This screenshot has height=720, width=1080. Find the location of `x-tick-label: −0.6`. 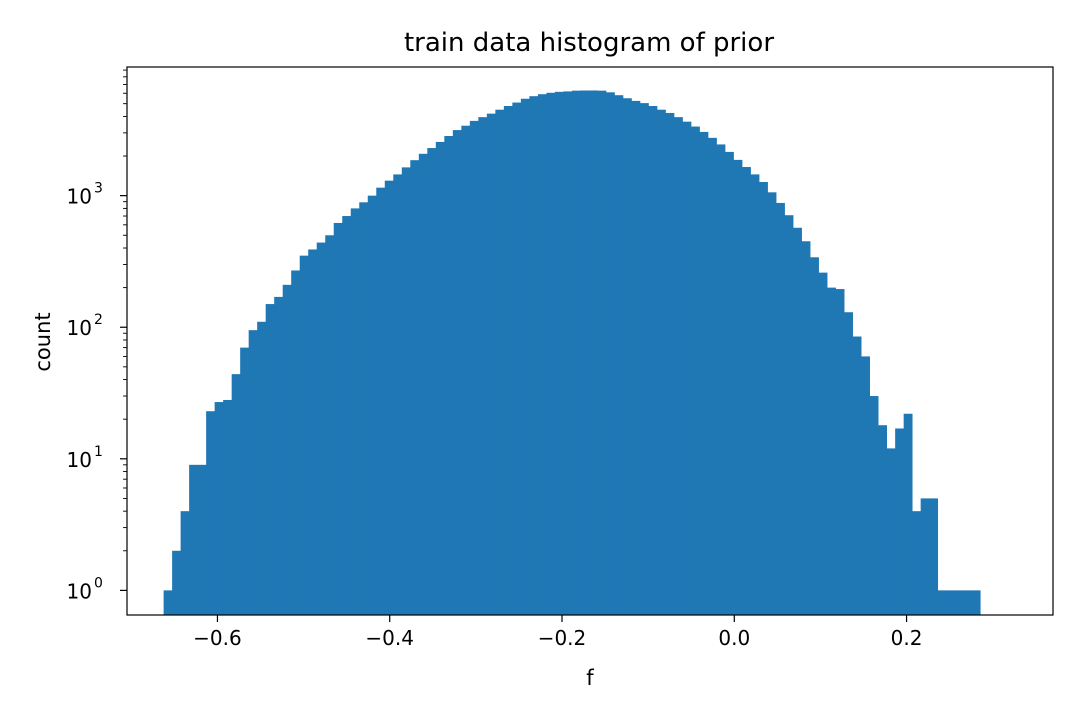

x-tick-label: −0.6 is located at coordinates (217, 638).